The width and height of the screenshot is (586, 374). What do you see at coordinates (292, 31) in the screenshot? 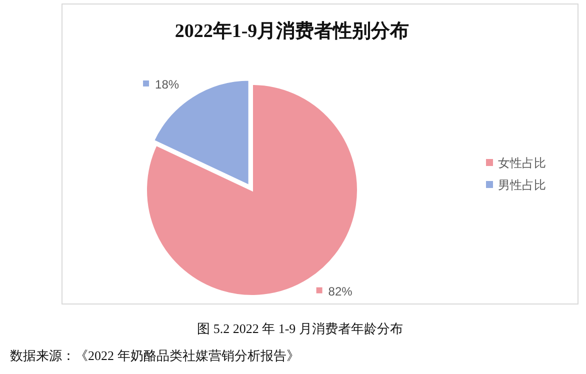
I see `chart-title: 2022年1-9月消费者性别分布` at bounding box center [292, 31].